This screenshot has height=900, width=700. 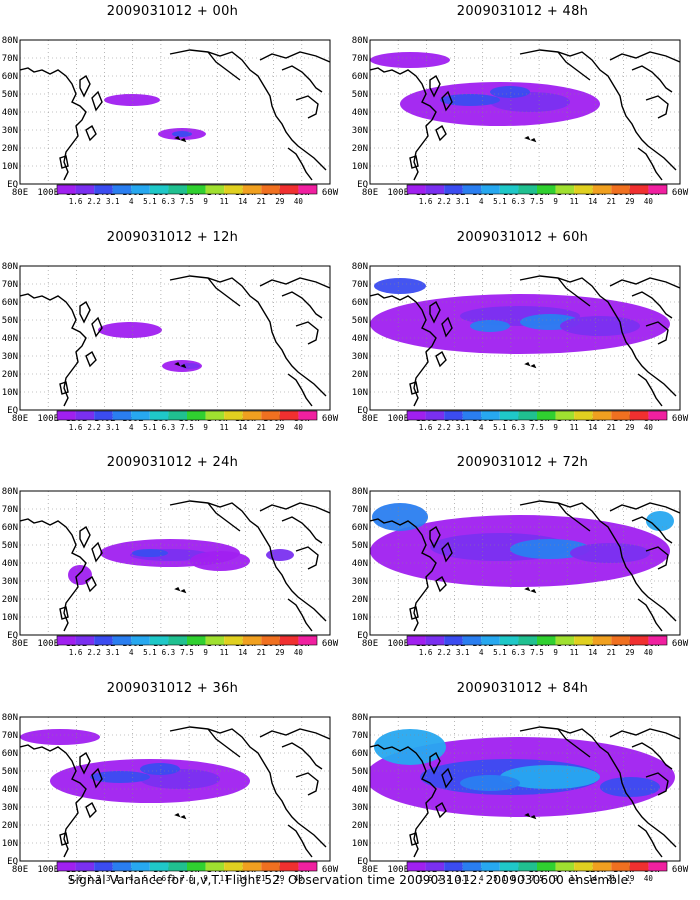 I want to click on lat-tick-label: 40N, so click(x=360, y=113).